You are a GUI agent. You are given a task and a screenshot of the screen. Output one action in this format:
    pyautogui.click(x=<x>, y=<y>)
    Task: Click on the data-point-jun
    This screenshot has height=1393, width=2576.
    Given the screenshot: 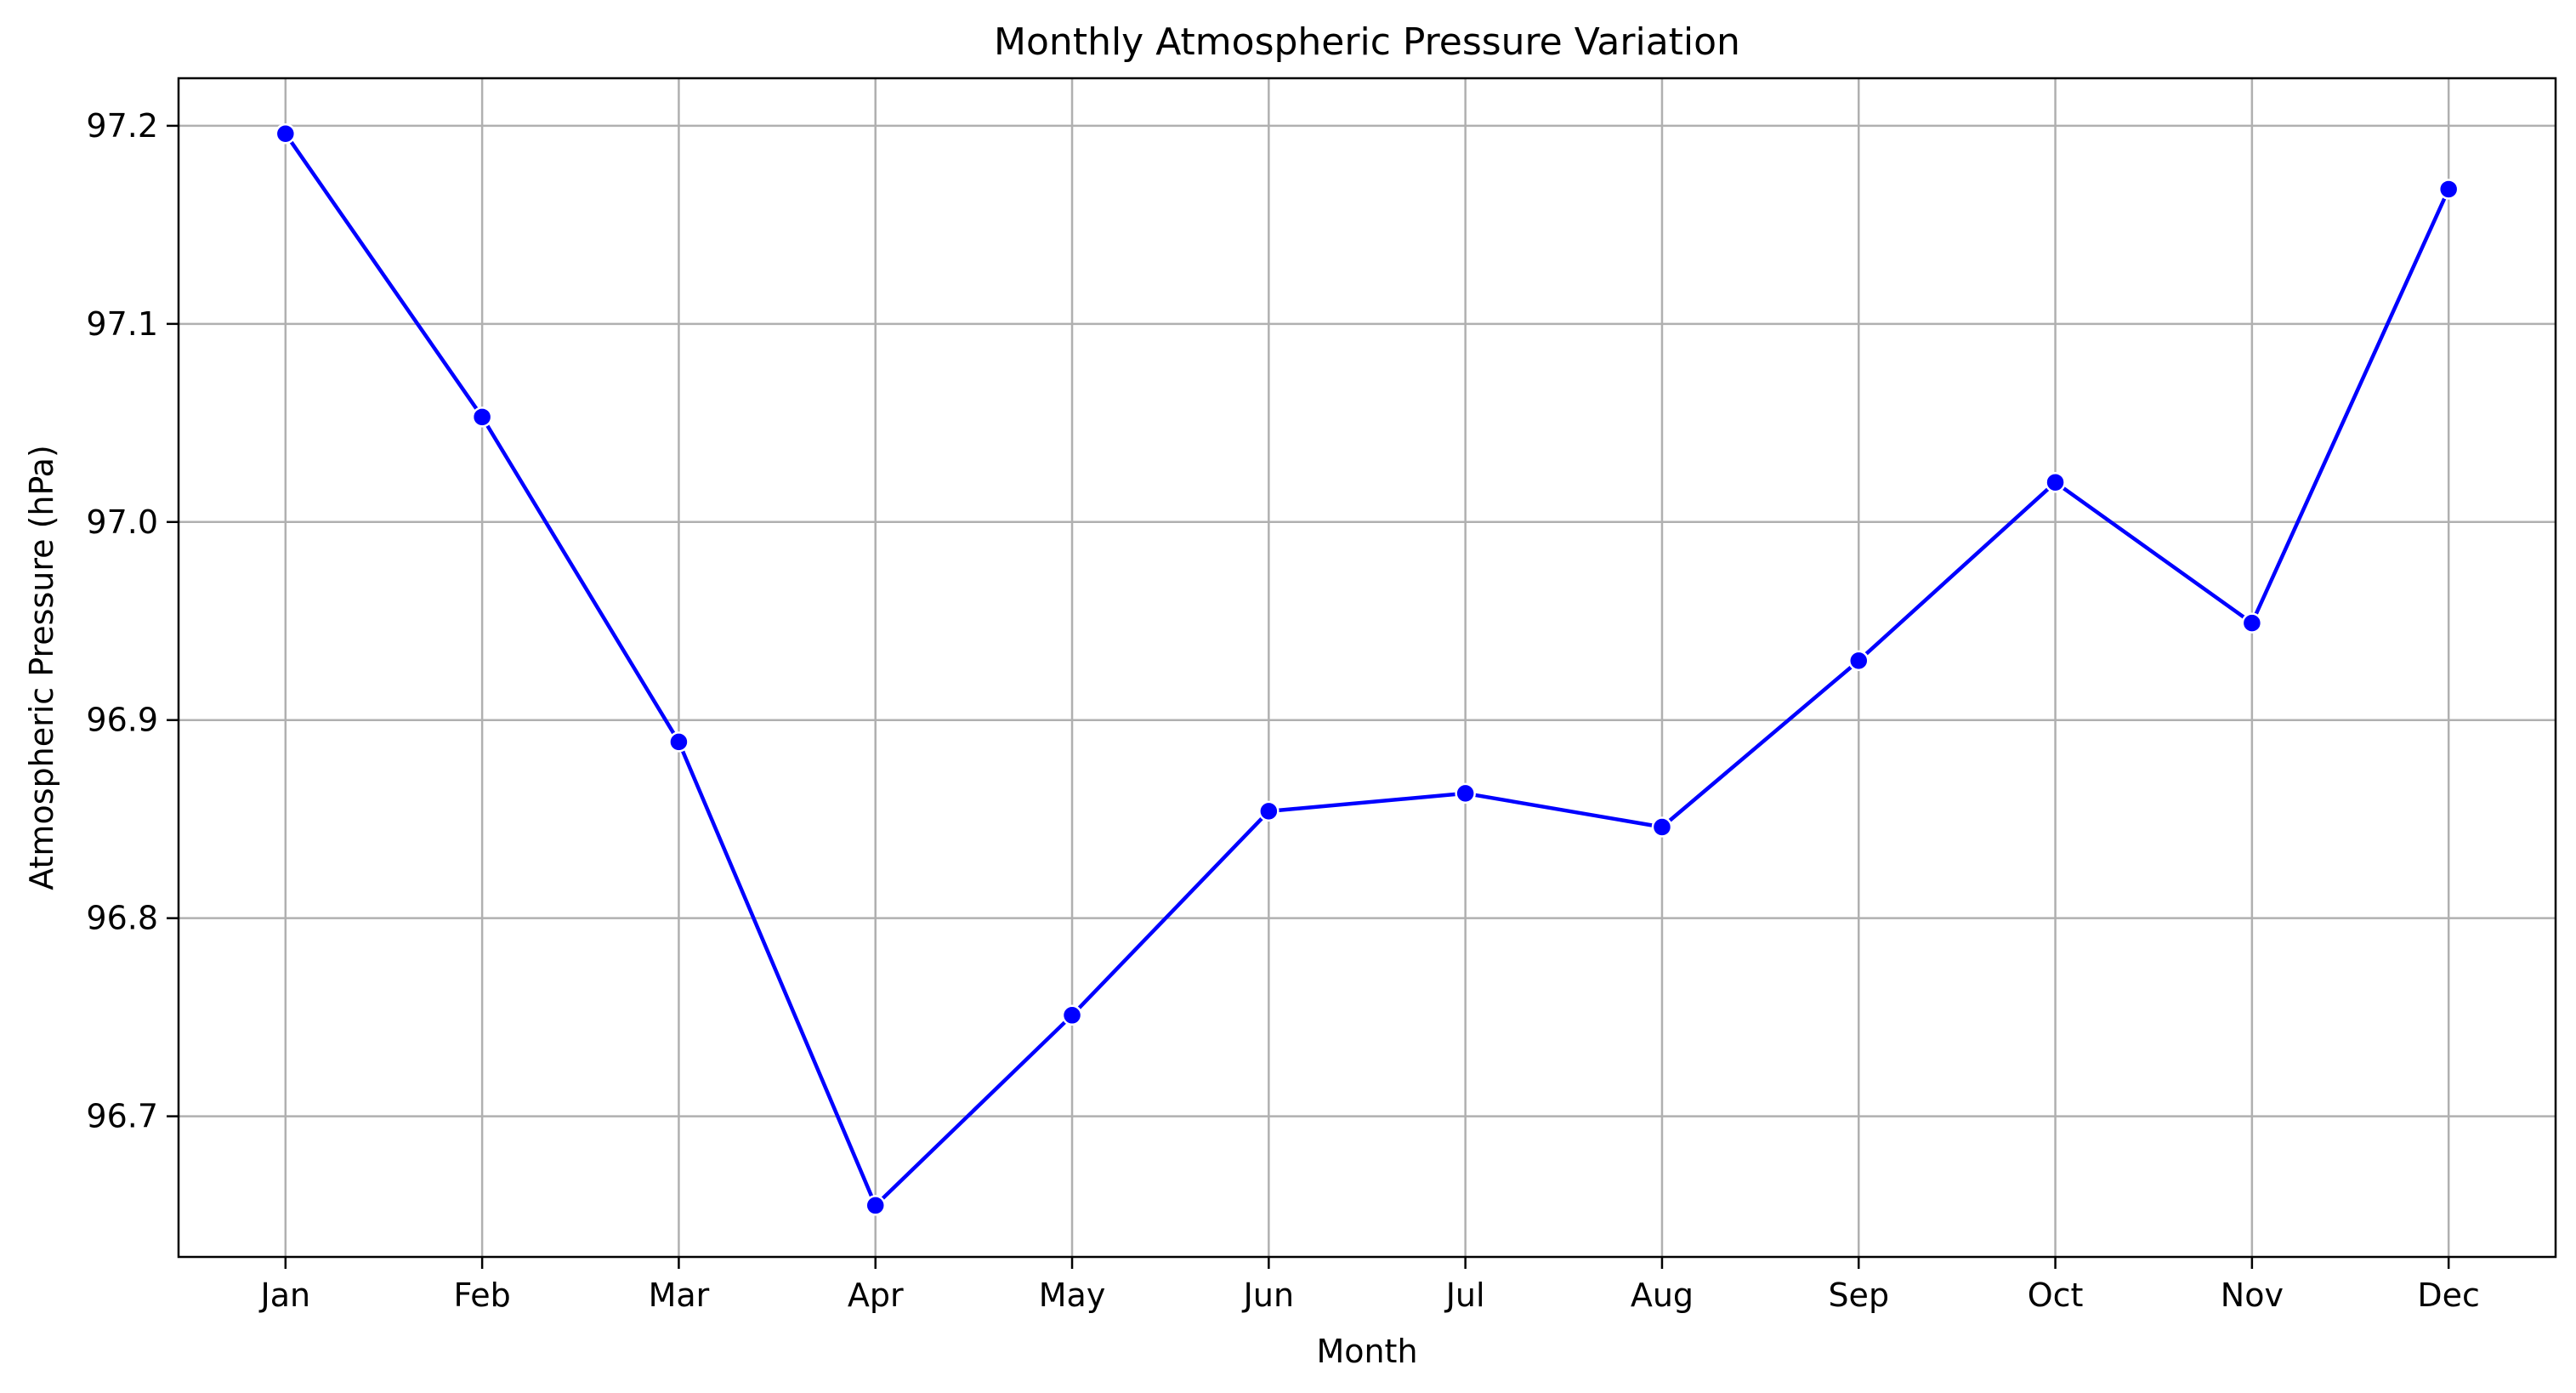 What is the action you would take?
    pyautogui.click(x=1269, y=811)
    